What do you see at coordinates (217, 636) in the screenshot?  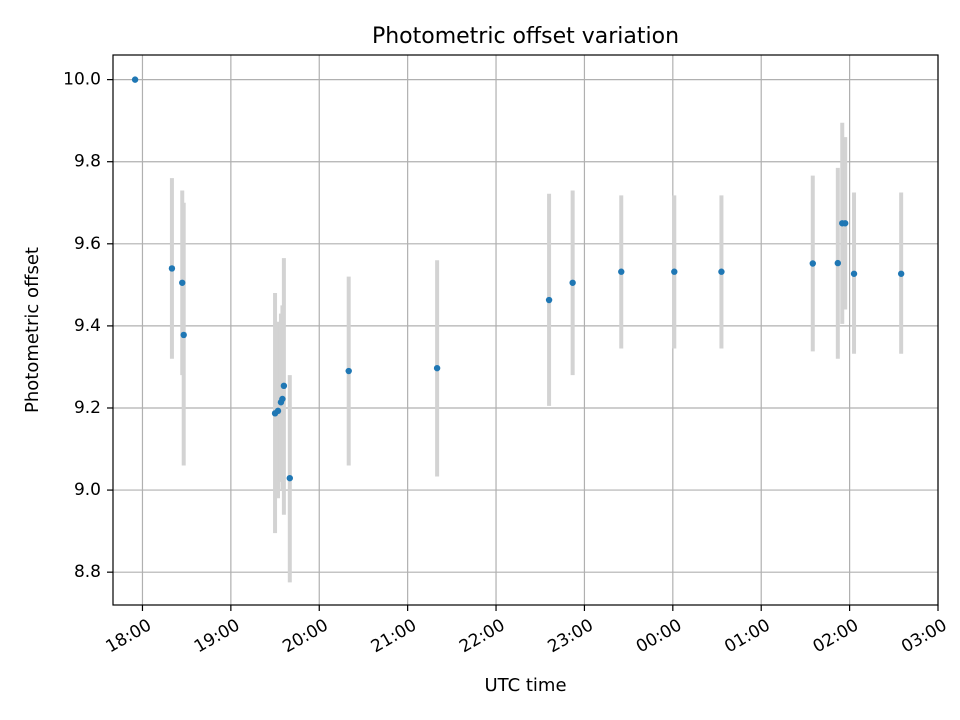 I see `x-tick-label: 19:00` at bounding box center [217, 636].